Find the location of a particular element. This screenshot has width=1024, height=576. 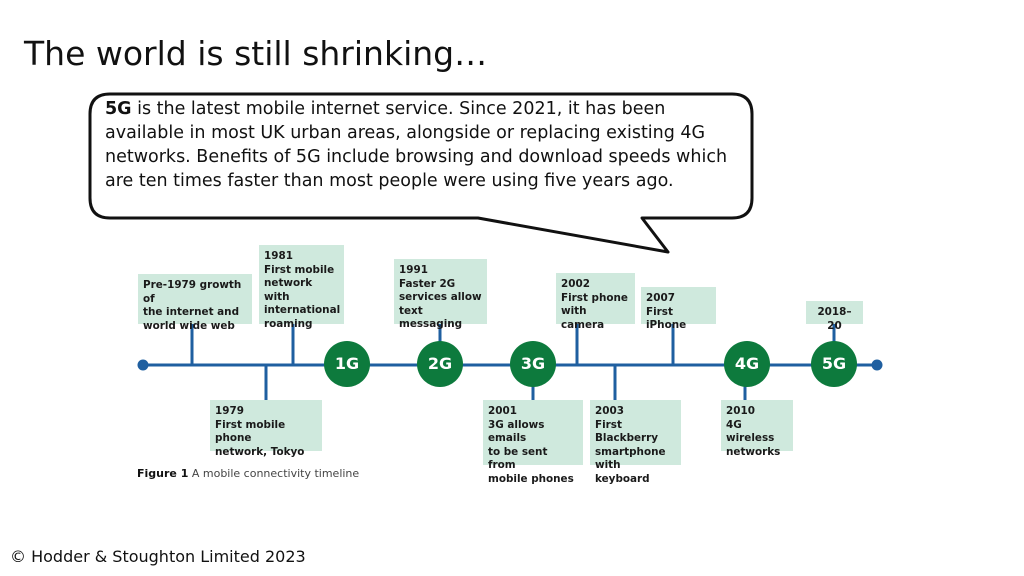

generation-3g: 3G is located at coordinates (533, 364).